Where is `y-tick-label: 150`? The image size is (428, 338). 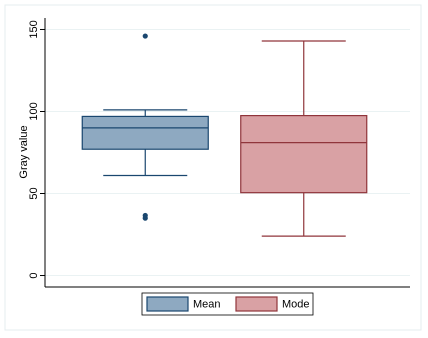
y-tick-label: 150 is located at coordinates (34, 29).